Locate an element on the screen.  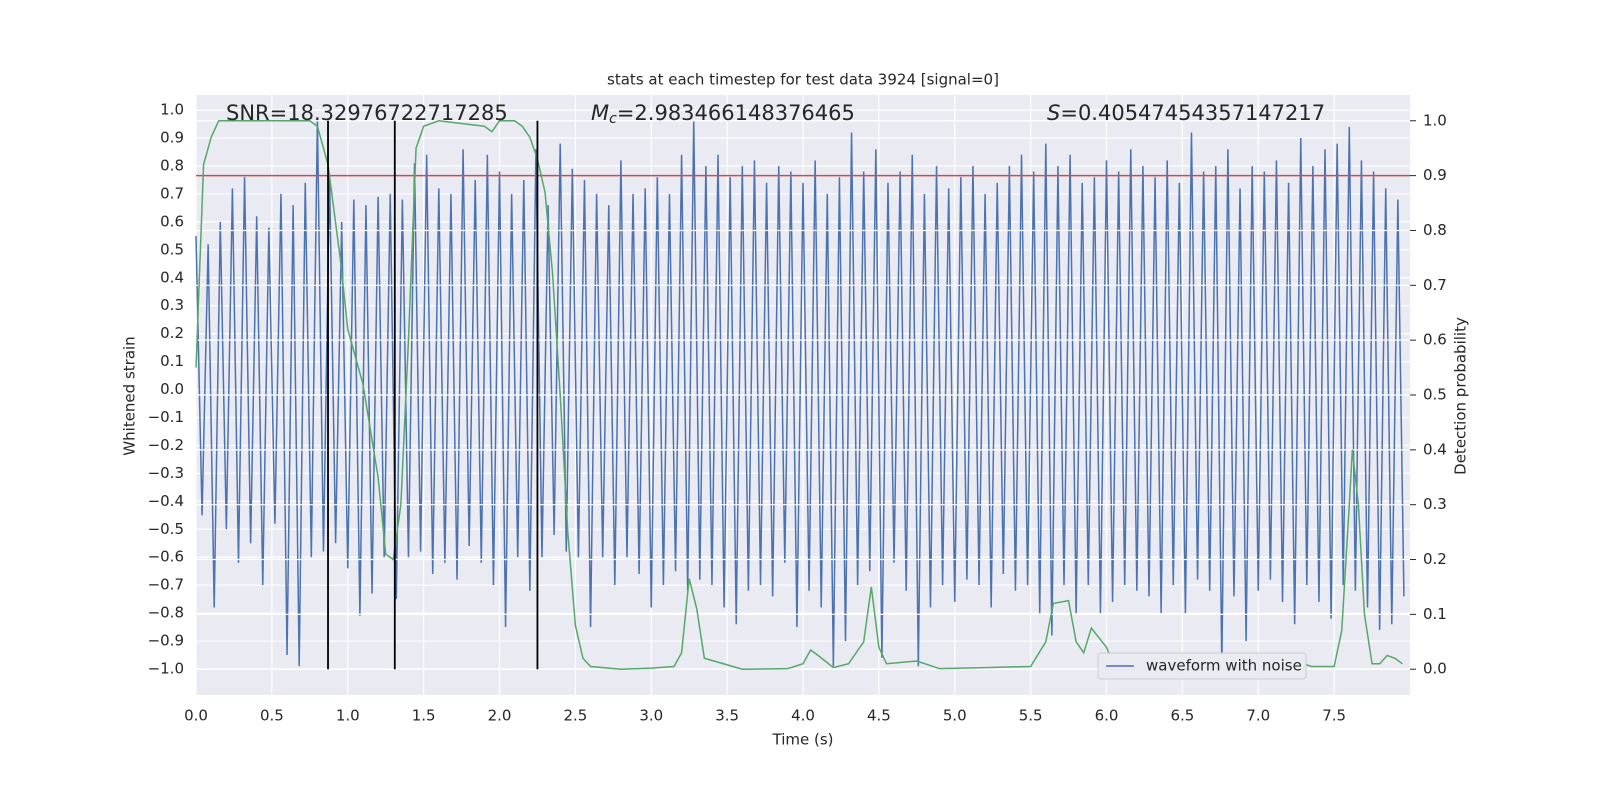
y-tick-label: −1.0 is located at coordinates (166, 669).